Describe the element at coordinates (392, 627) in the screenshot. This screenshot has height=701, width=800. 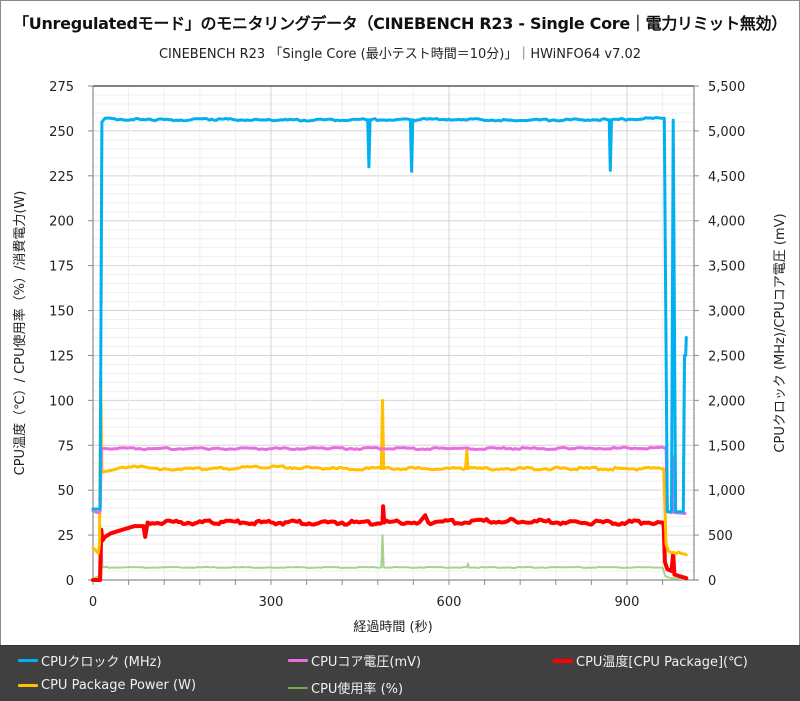
I see `x-axis-label: 経過時間 (秒)` at that location.